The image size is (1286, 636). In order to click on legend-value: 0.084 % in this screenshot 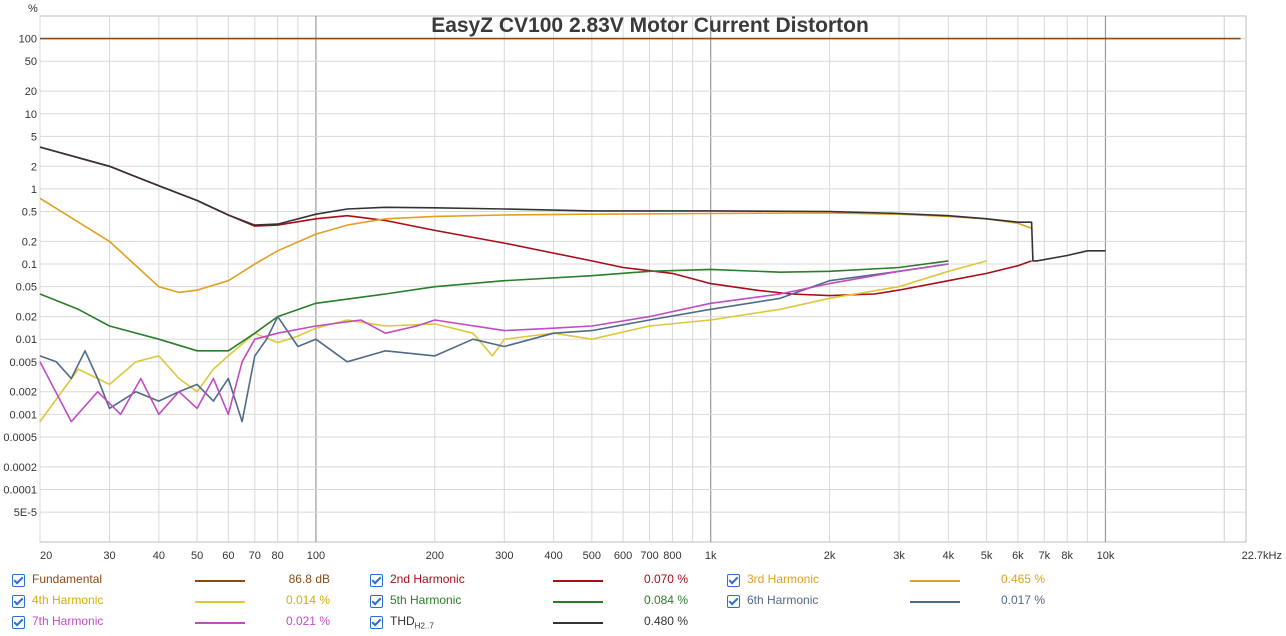, I will do `click(665, 600)`.